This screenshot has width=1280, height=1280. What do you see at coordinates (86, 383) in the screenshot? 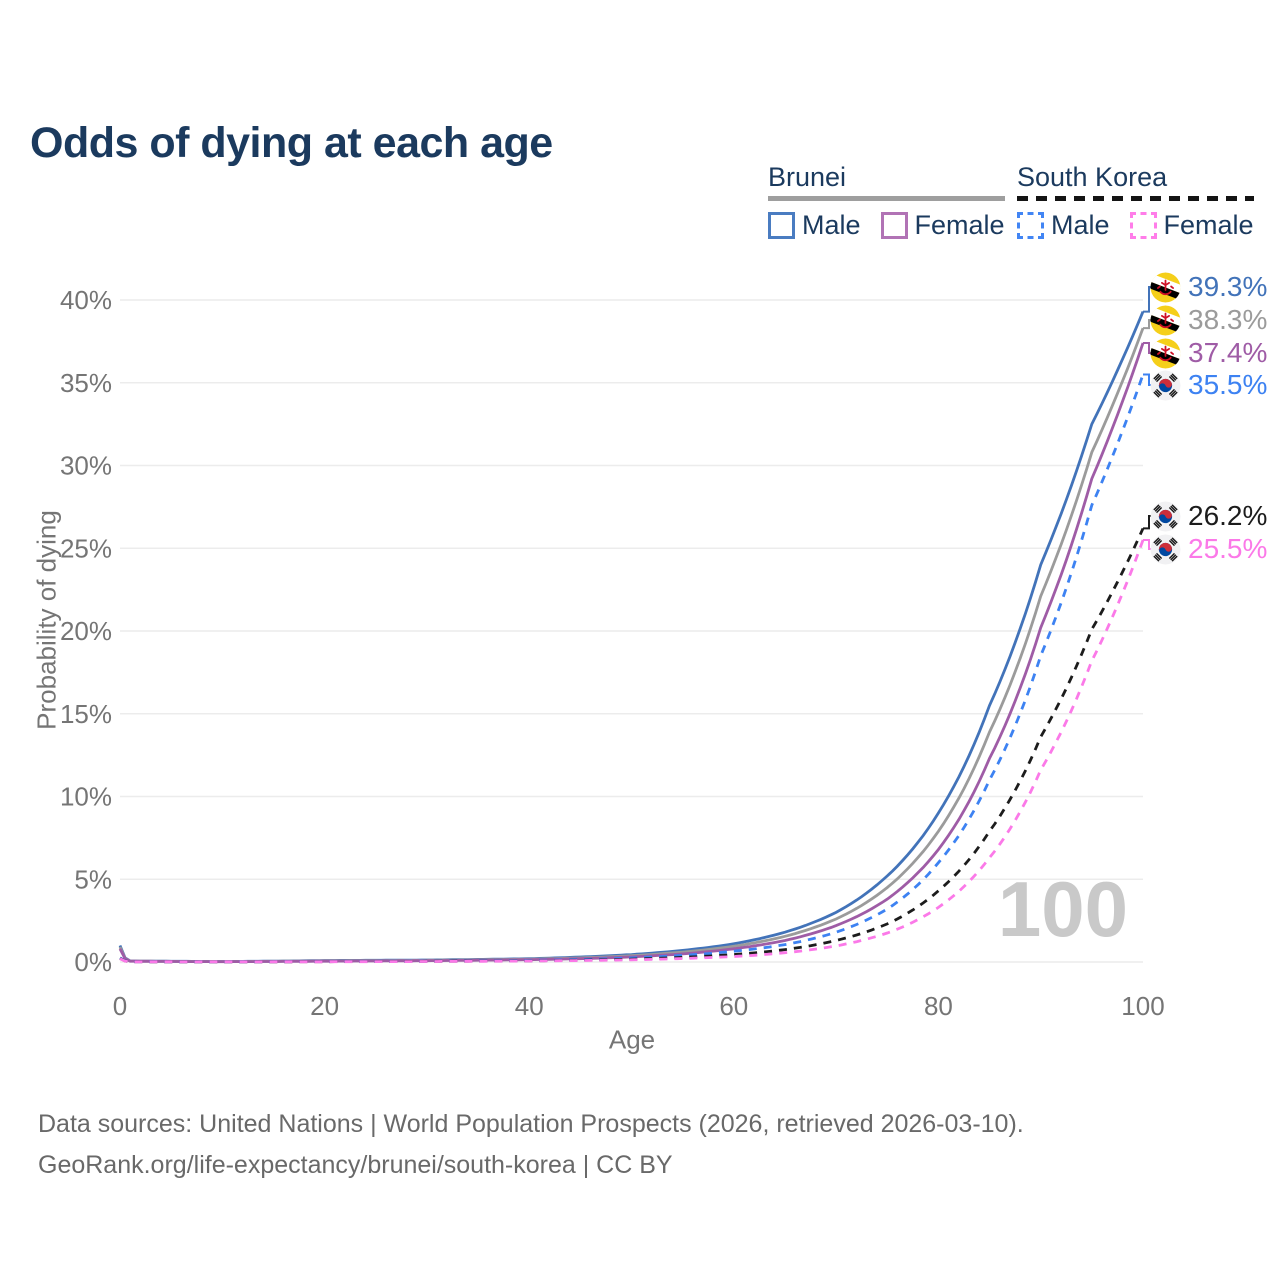
I see `y-tick-label-35: 35%` at bounding box center [86, 383].